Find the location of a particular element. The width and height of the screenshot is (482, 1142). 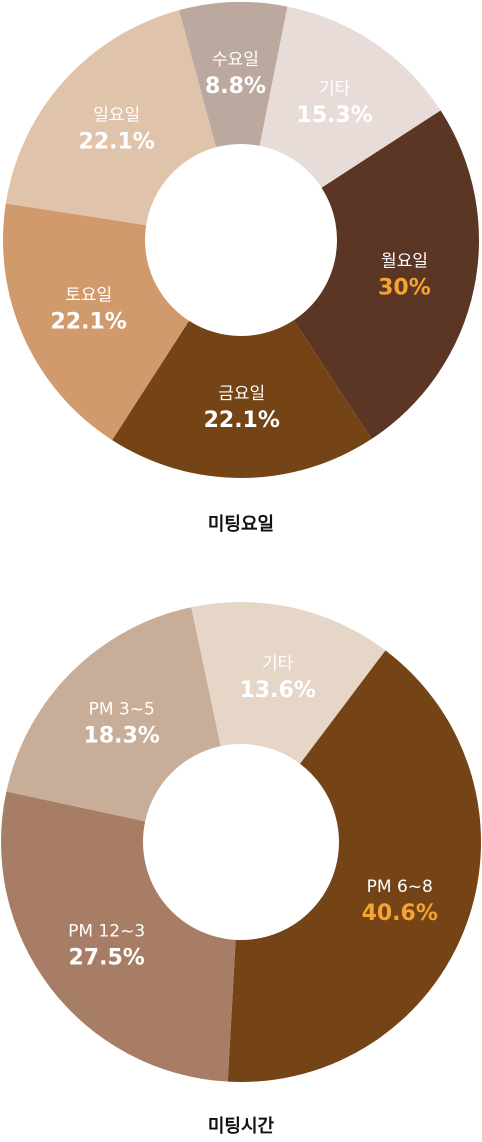

chart-title: 미팅시간 is located at coordinates (241, 1126).